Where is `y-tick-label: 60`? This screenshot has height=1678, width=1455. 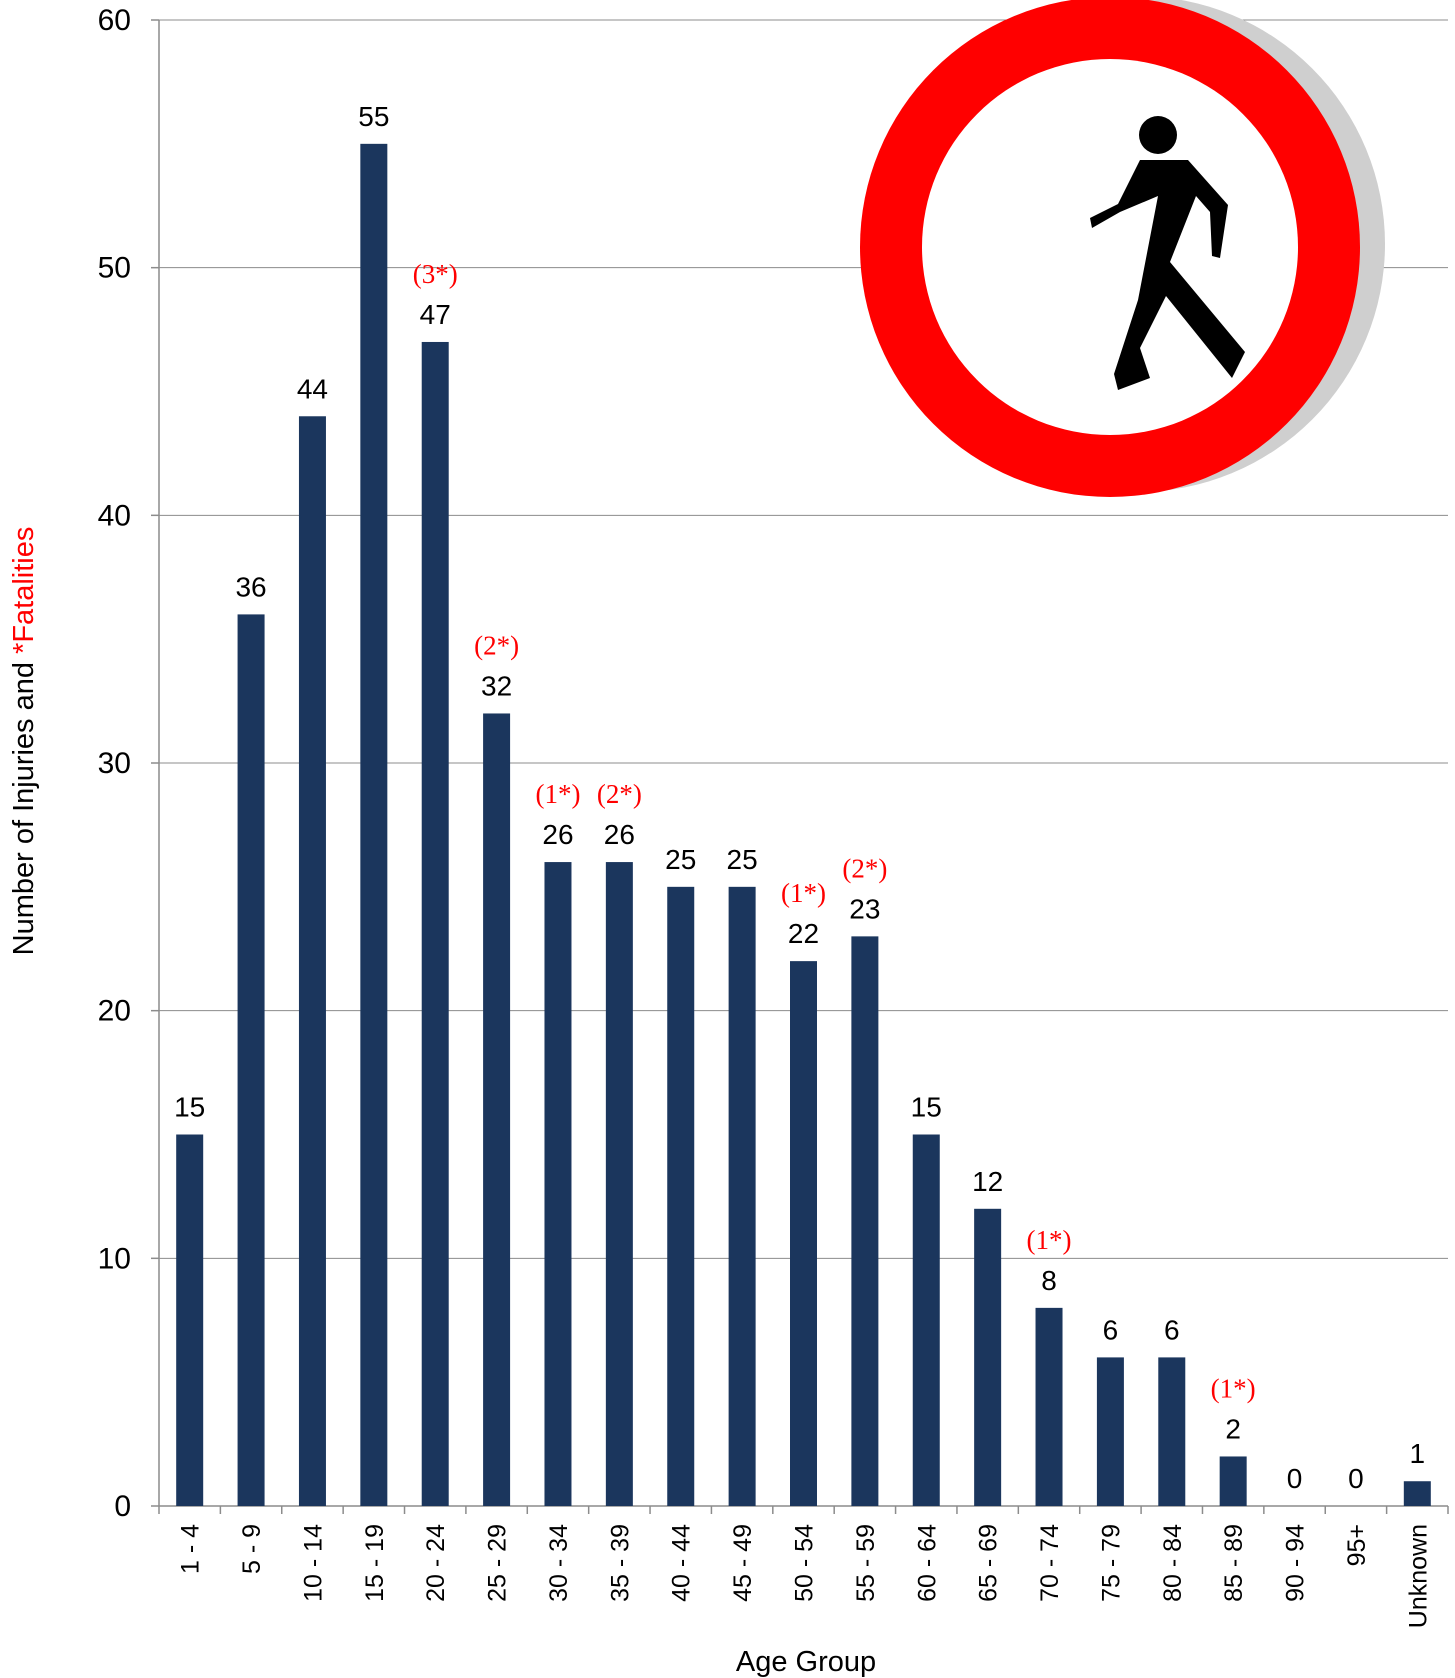 y-tick-label: 60 is located at coordinates (114, 20).